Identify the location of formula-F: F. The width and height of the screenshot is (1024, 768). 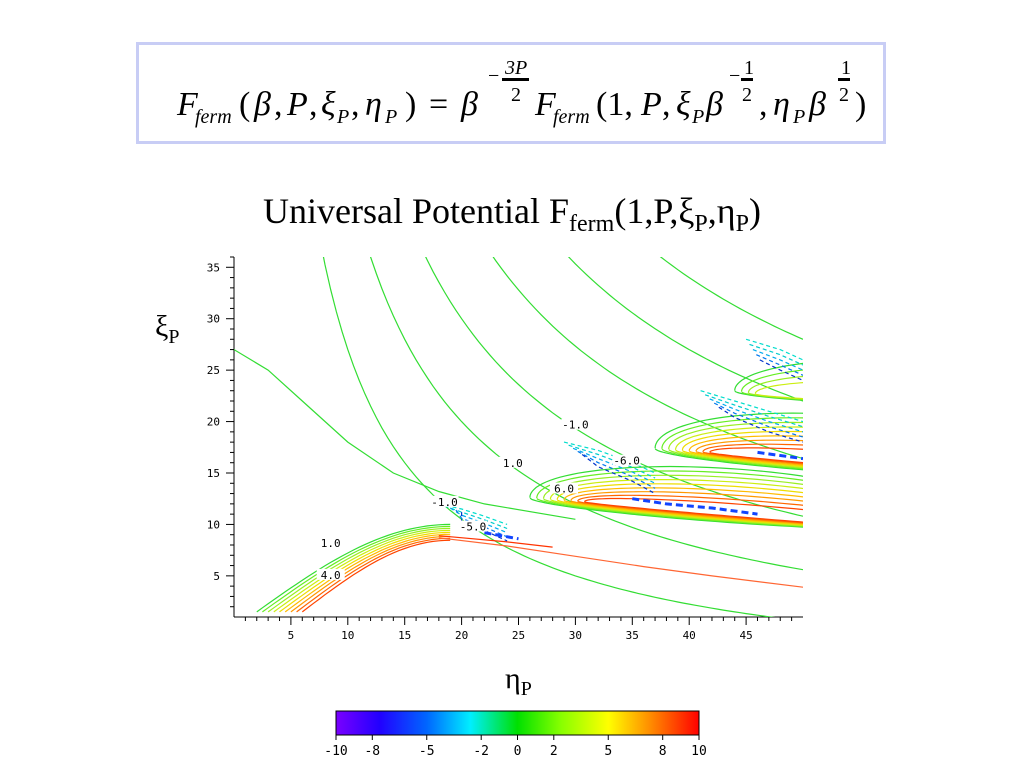
(545, 104).